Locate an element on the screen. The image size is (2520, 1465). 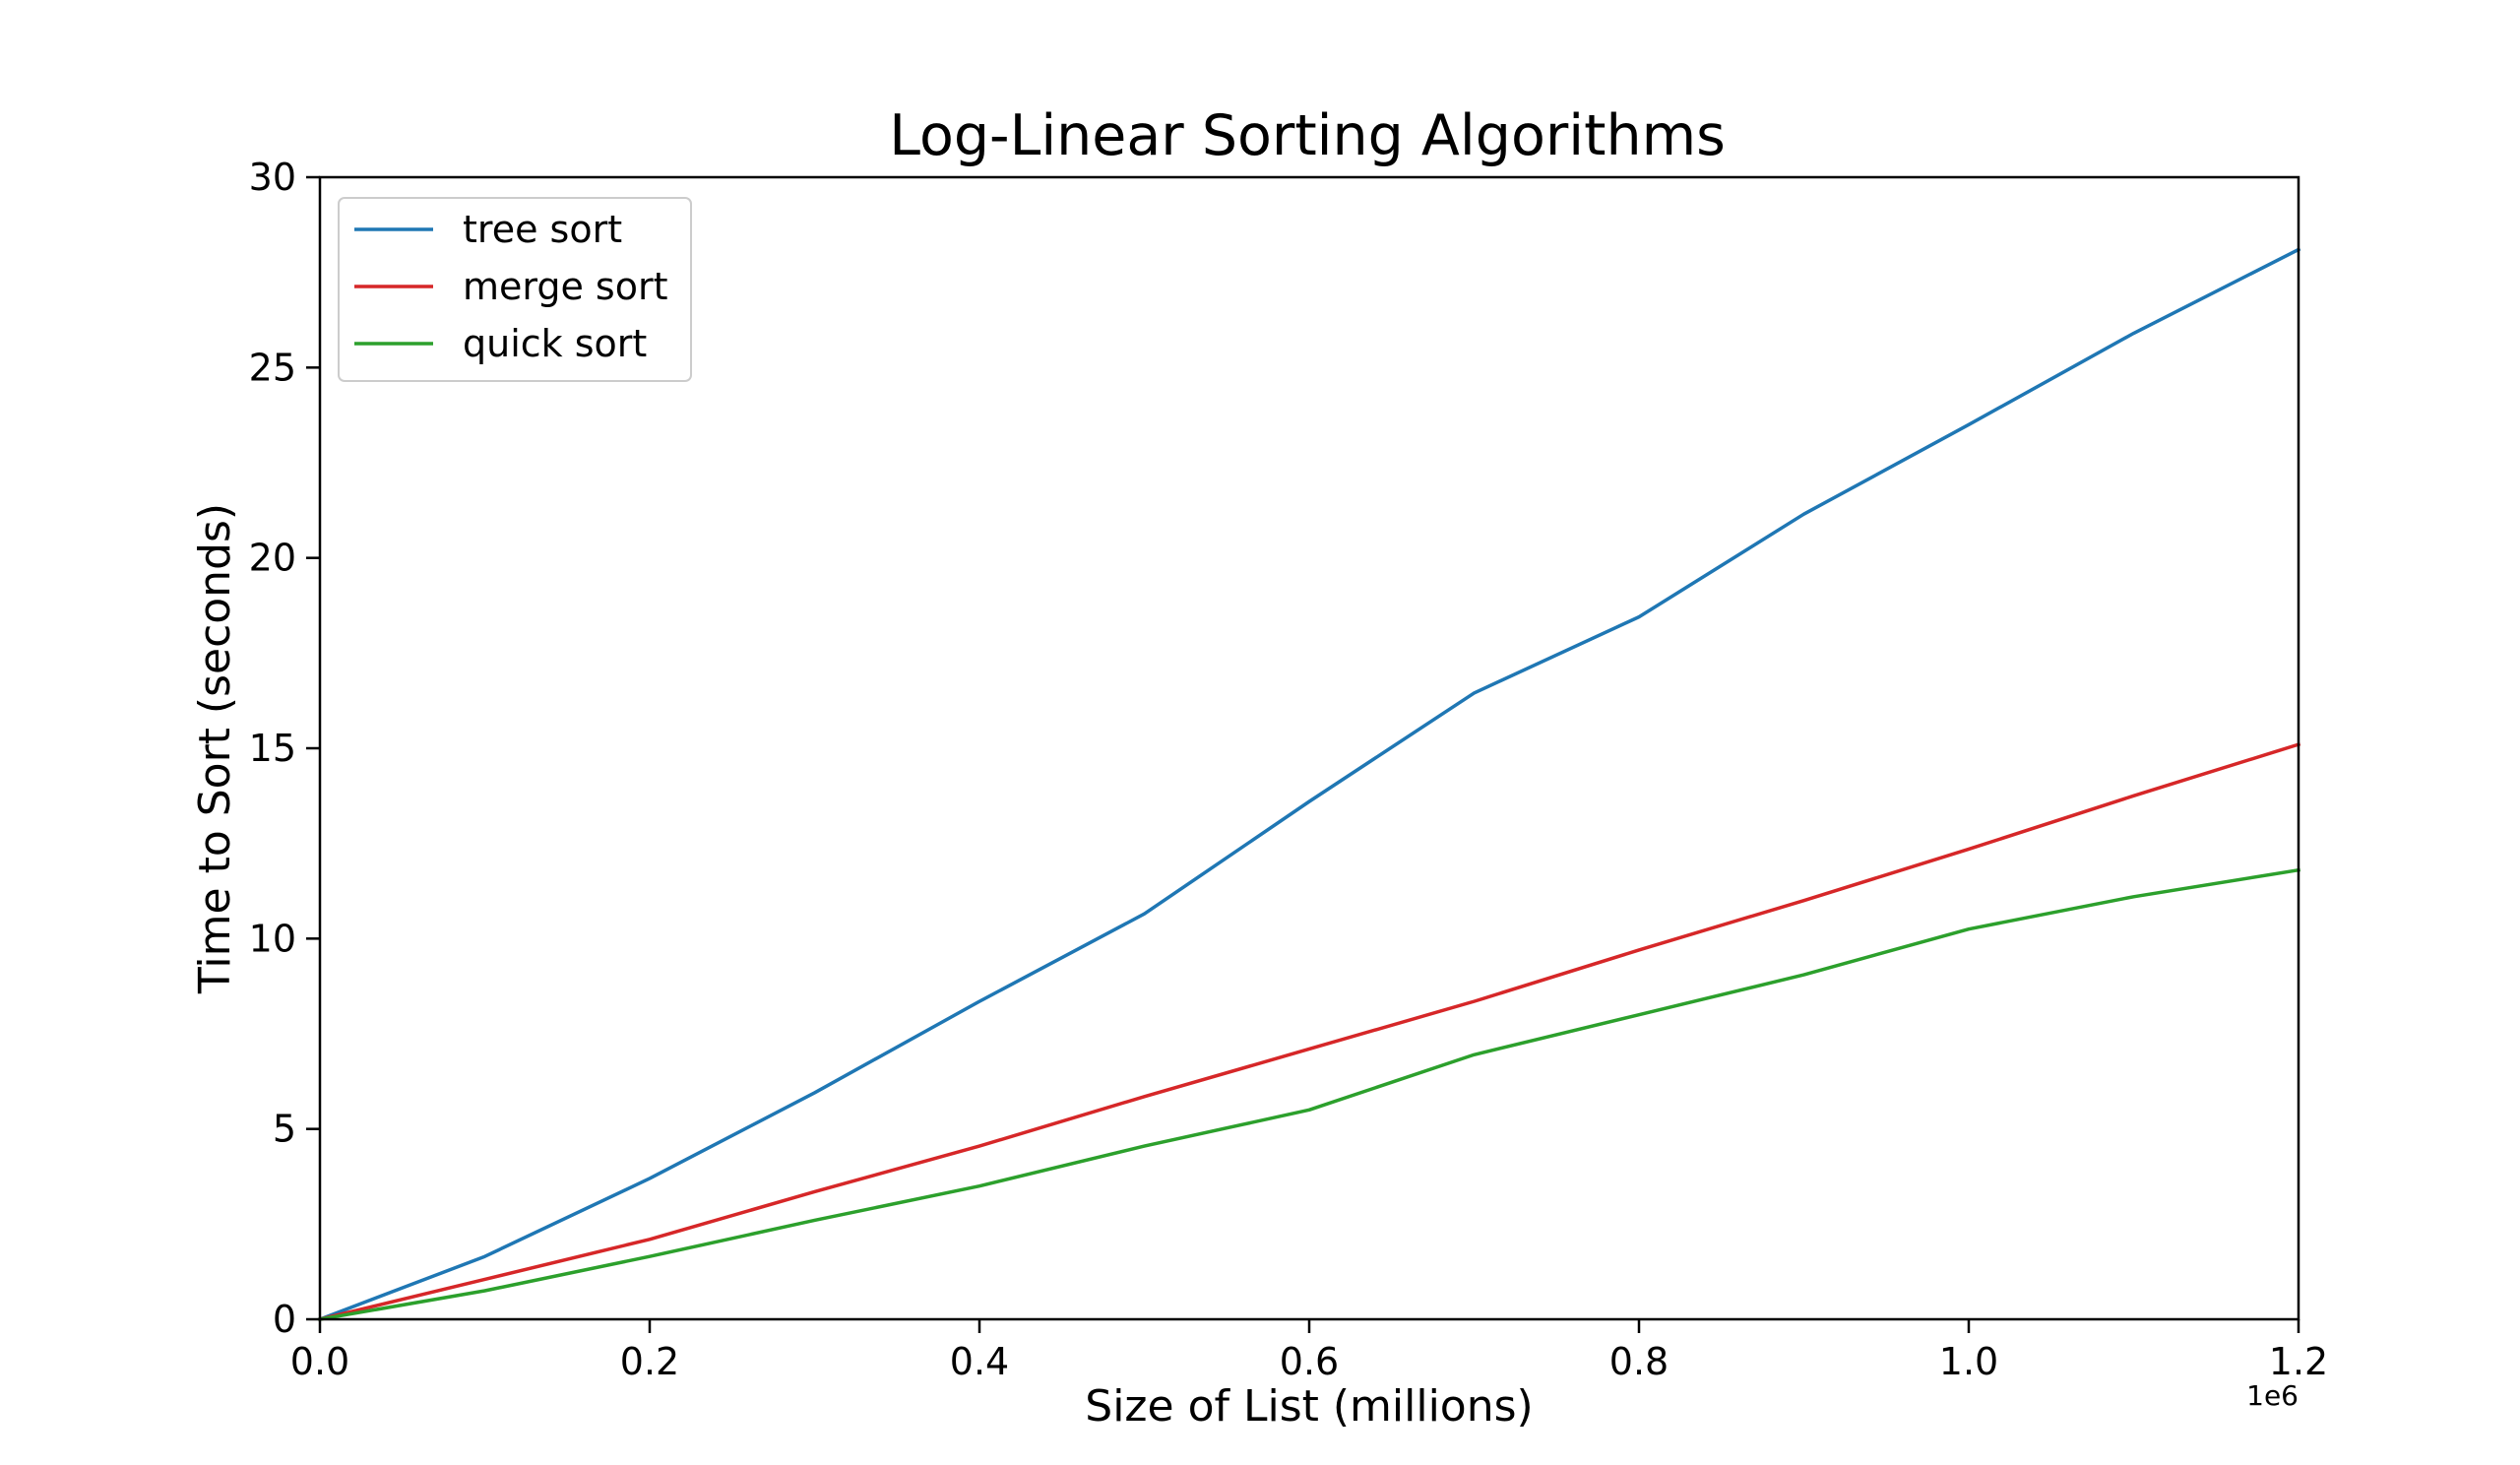
x-axis: 0.0 0.2 0.4 0.6 0.8 1.0 1.2 is located at coordinates (1309, 1351).